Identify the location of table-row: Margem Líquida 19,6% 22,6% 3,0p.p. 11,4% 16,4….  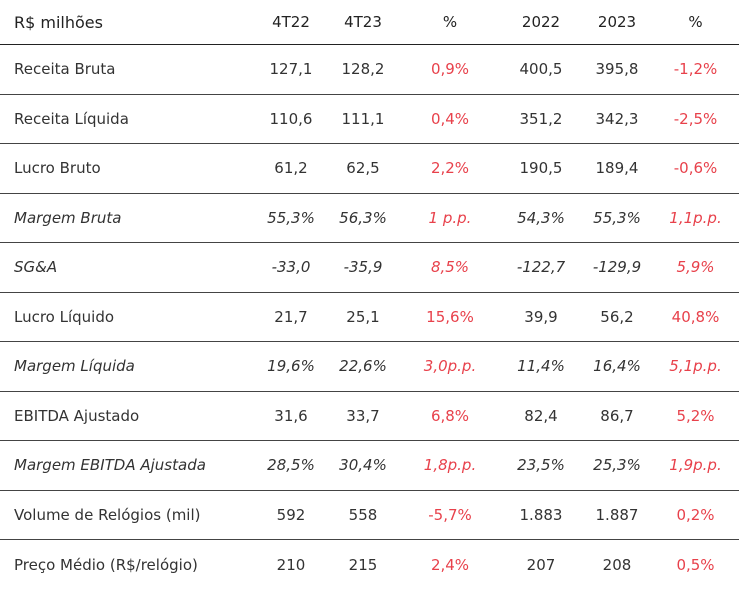
(369, 367).